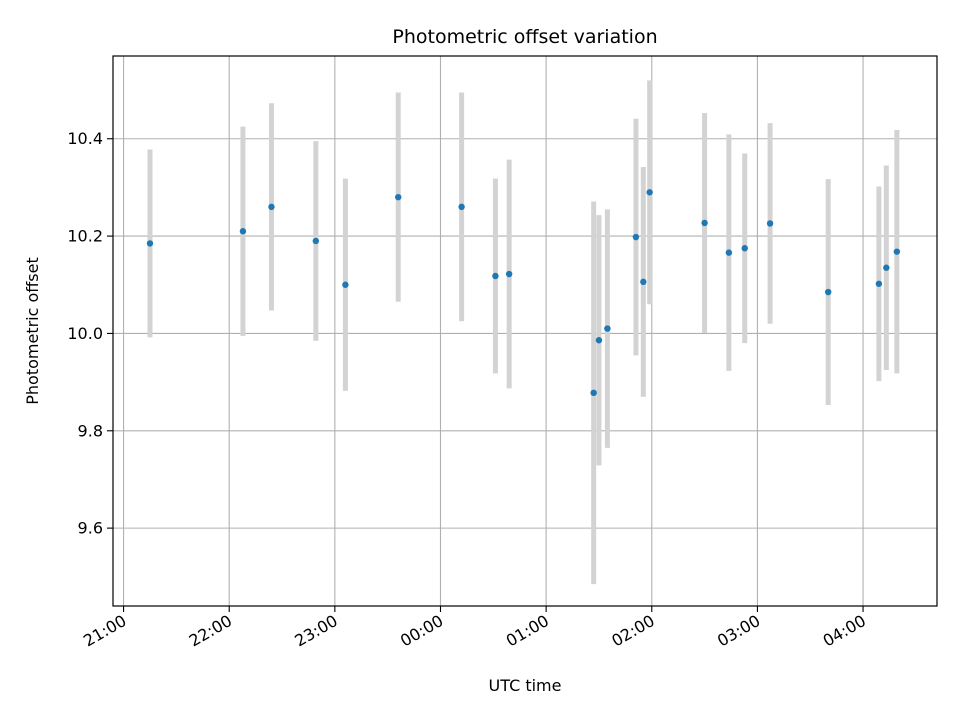 The image size is (960, 720). Describe the element at coordinates (527, 631) in the screenshot. I see `x-tick-label: 01:00` at that location.